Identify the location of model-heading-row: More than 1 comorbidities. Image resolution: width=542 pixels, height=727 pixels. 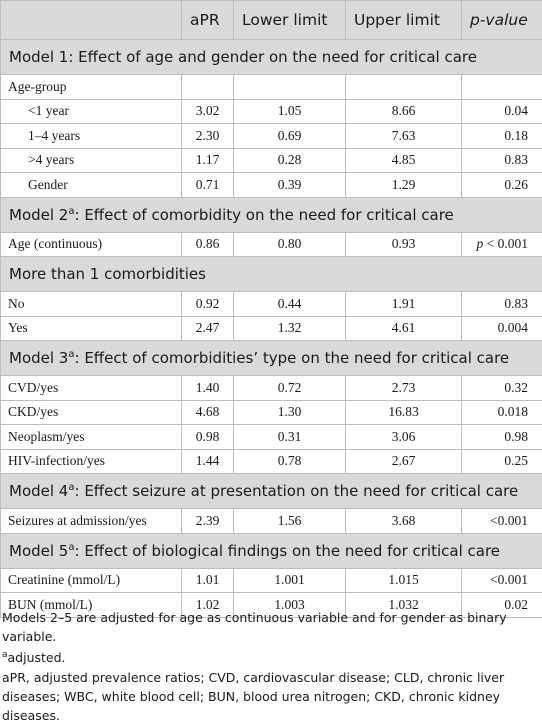
(271, 274).